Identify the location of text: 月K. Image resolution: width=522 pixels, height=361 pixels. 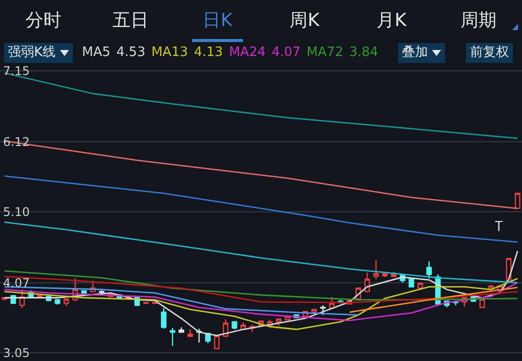
(392, 21).